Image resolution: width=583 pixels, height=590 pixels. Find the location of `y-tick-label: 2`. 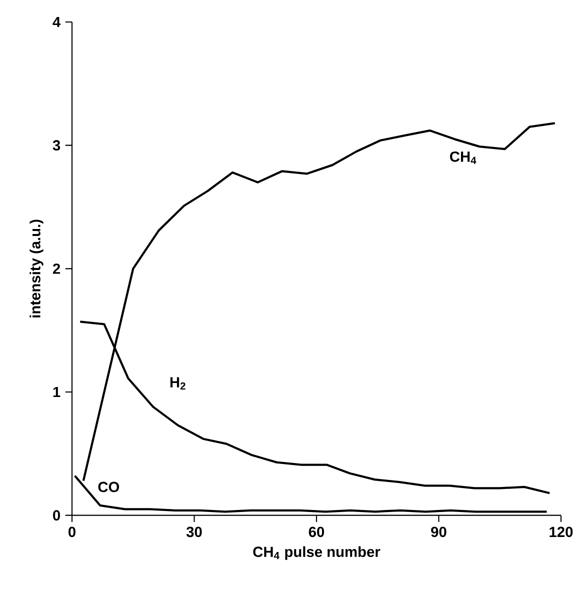

y-tick-label: 2 is located at coordinates (56, 269).